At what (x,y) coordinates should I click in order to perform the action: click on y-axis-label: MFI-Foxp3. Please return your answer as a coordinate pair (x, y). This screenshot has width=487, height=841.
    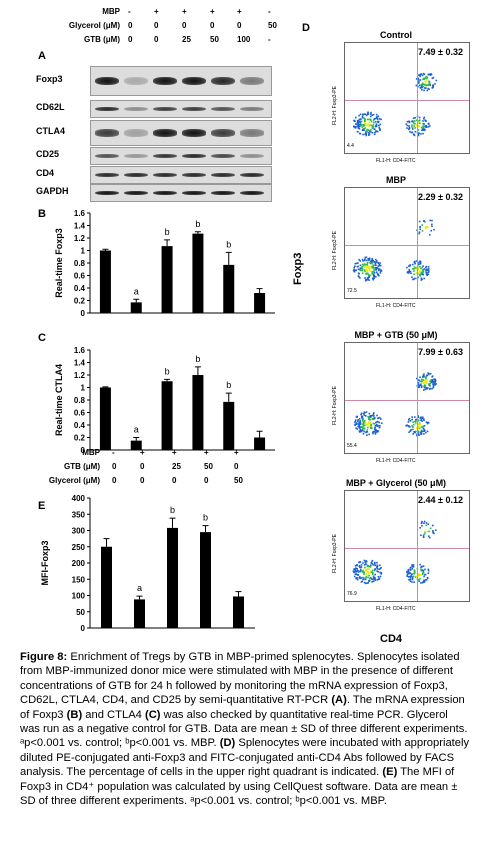
    Looking at the image, I should click on (45, 563).